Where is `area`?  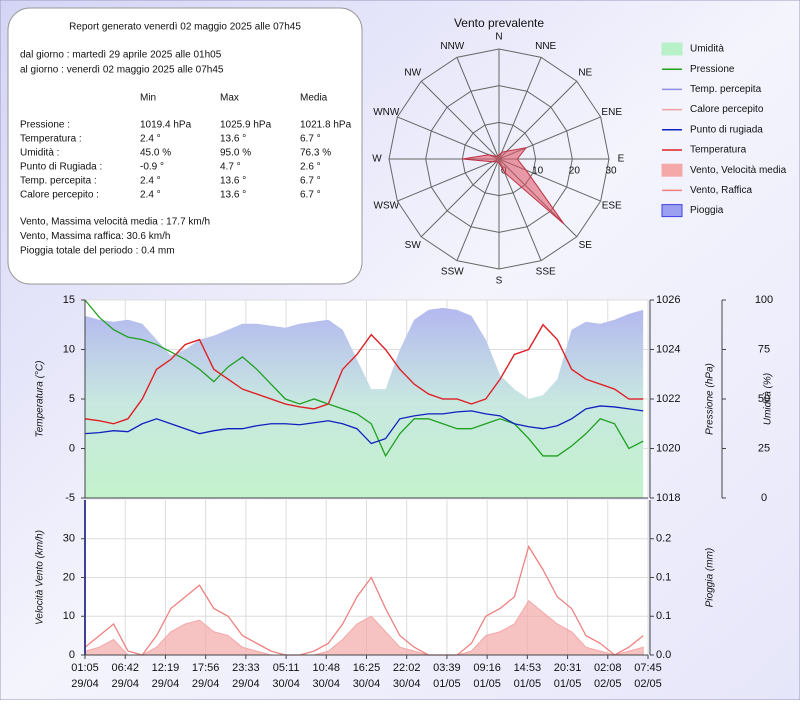 area is located at coordinates (364, 628).